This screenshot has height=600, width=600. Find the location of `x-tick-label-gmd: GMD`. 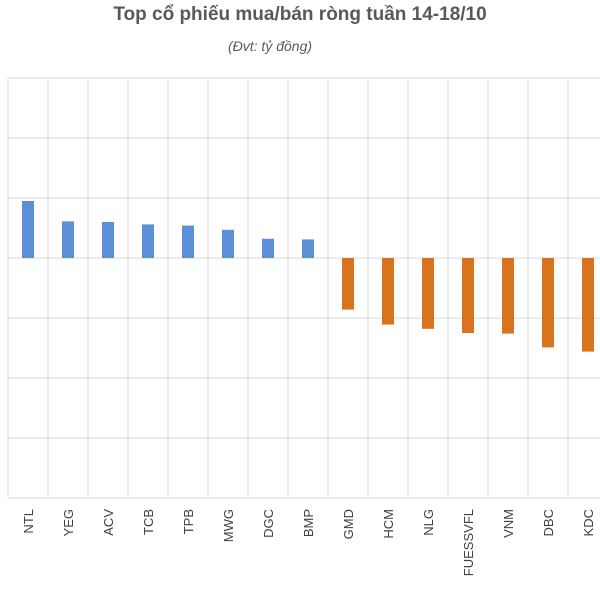

x-tick-label-gmd: GMD is located at coordinates (348, 524).